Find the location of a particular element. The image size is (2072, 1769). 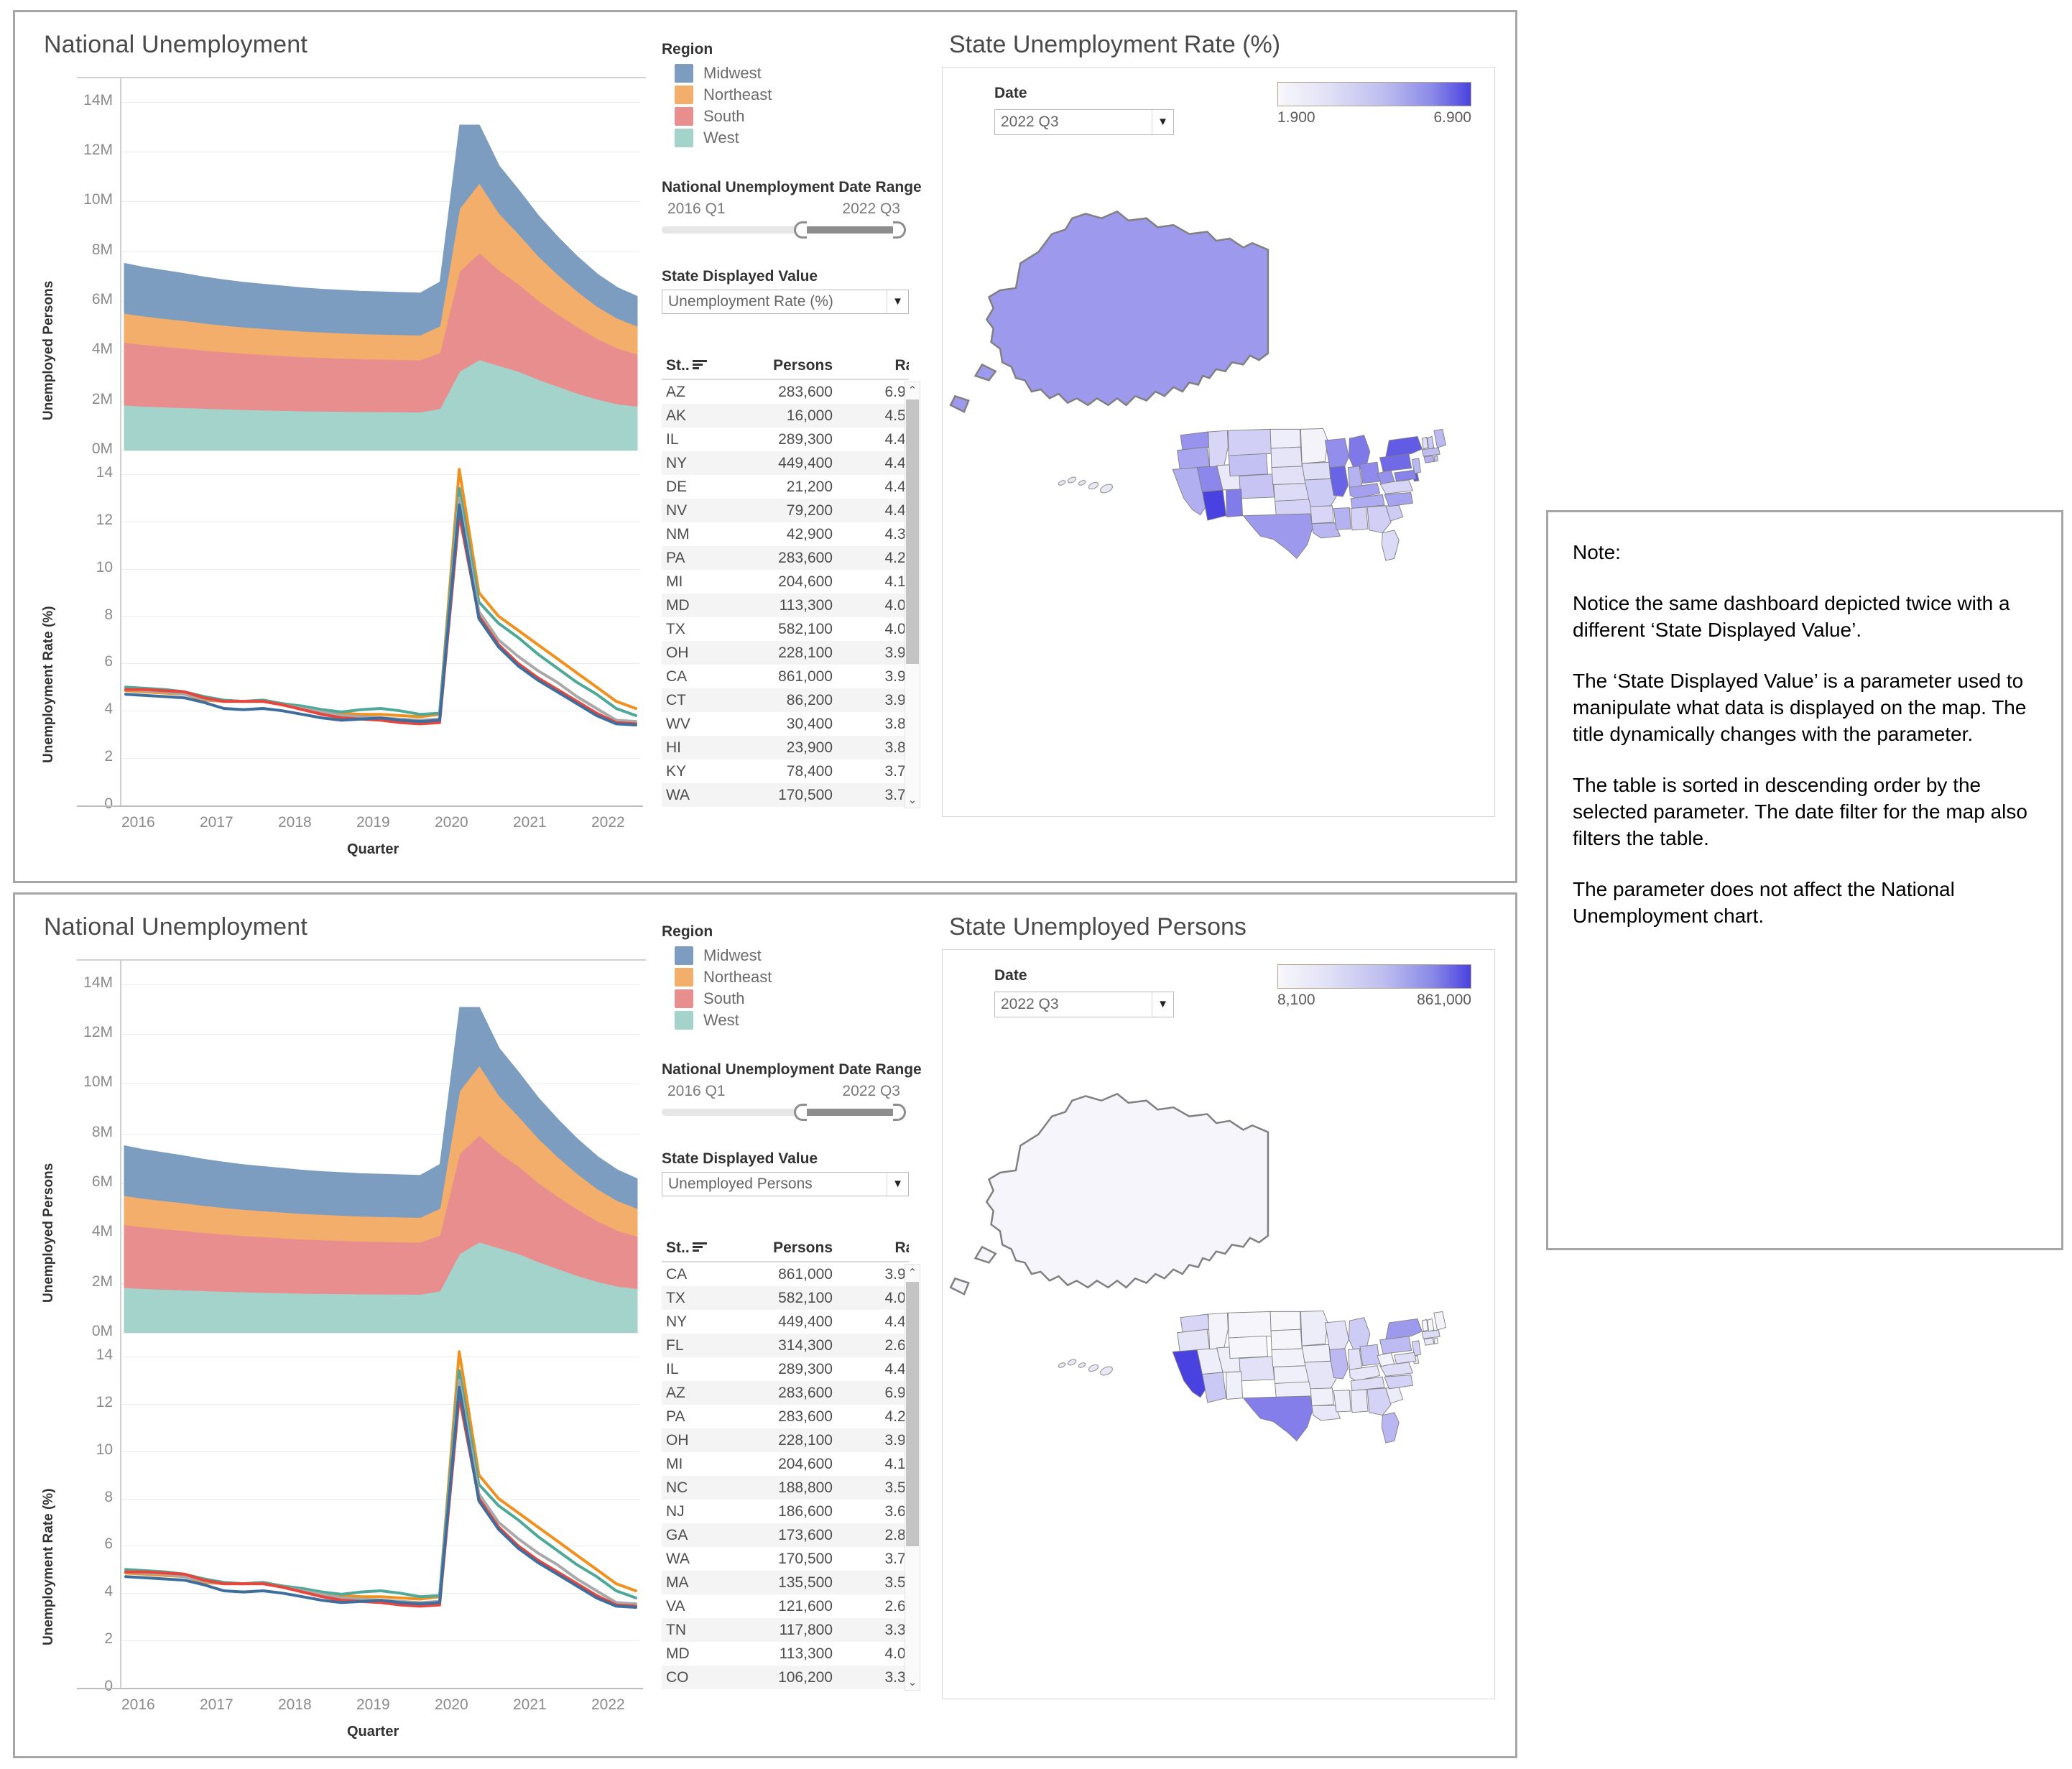

map-state-nd is located at coordinates (1285, 1321).